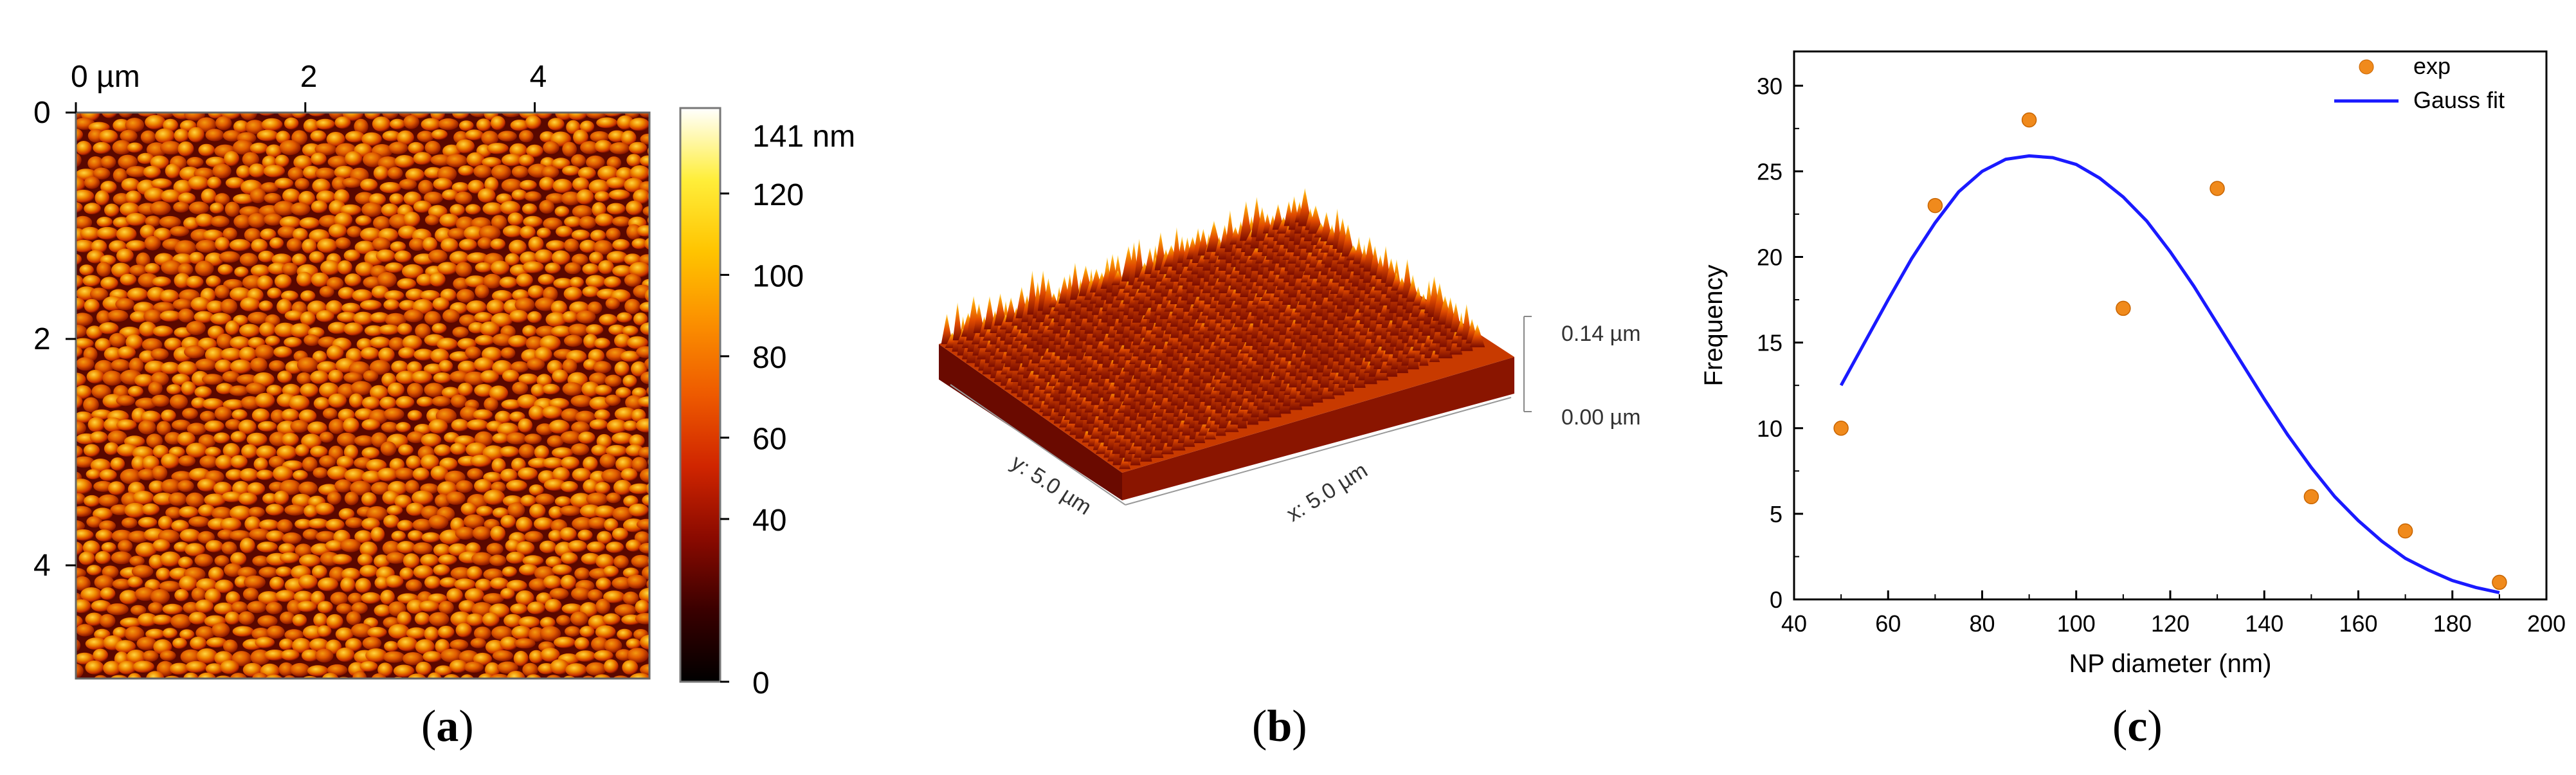  I want to click on x-tick-label: 100, so click(2076, 624).